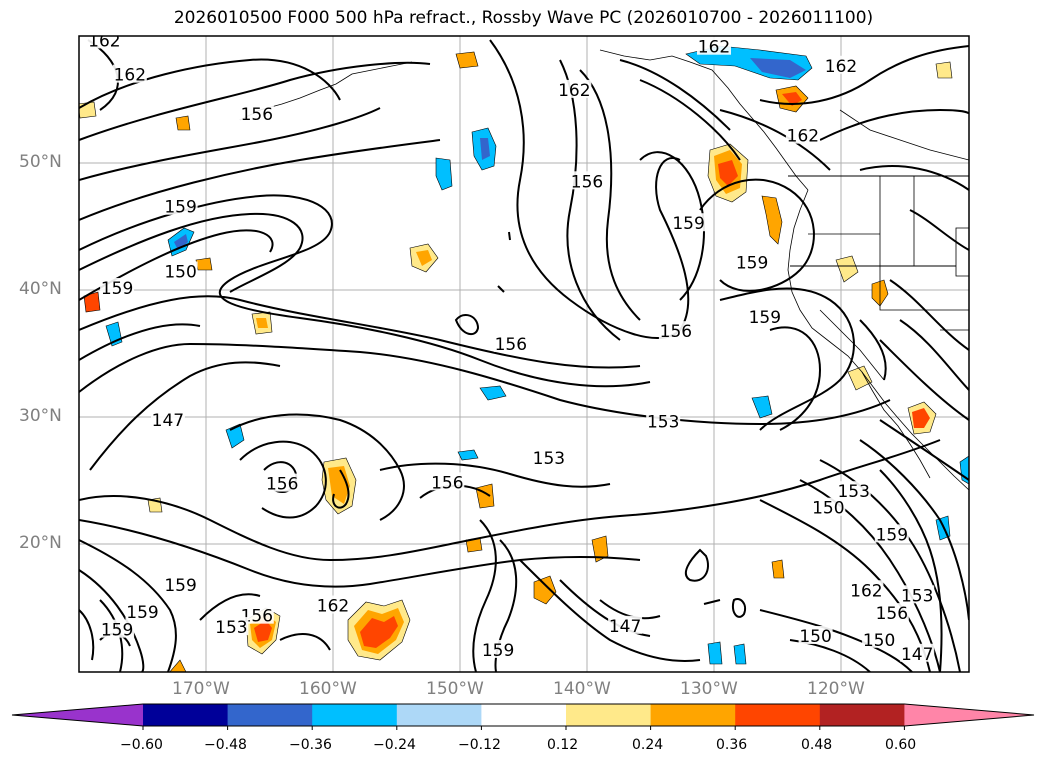 The image size is (1047, 765). Describe the element at coordinates (141, 745) in the screenshot. I see `colorbar-tick-1: −0.60` at that location.